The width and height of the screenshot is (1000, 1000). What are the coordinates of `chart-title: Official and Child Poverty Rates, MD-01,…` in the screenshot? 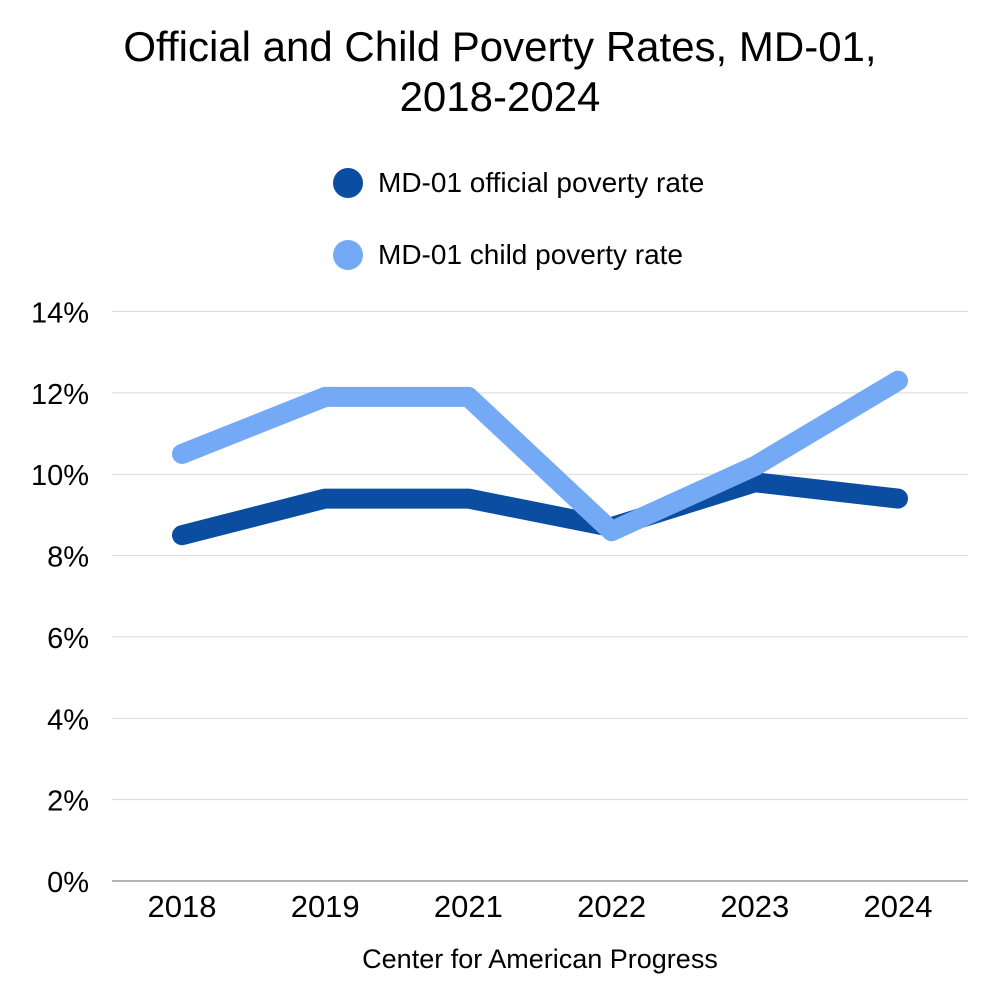 It's located at (500, 71).